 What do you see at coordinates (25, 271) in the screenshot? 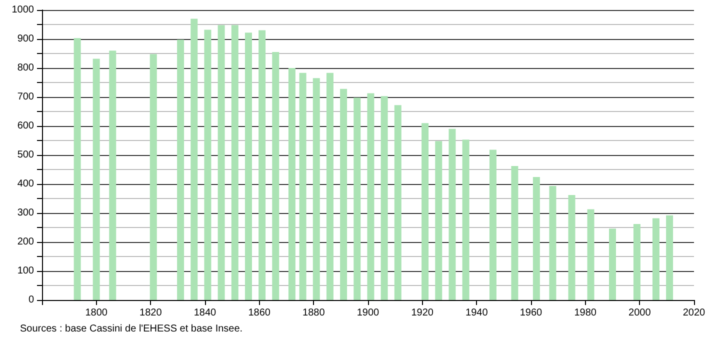
I see `y-tick-label: 100` at bounding box center [25, 271].